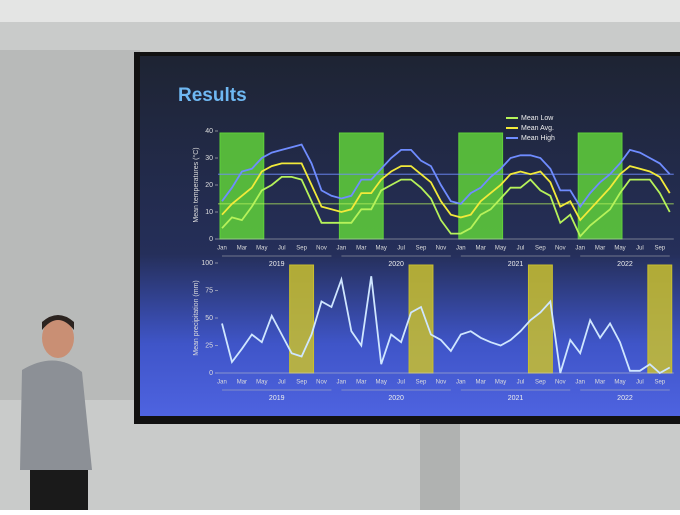  I want to click on y-axis-label: Mean temperatures (°C), so click(196, 184).